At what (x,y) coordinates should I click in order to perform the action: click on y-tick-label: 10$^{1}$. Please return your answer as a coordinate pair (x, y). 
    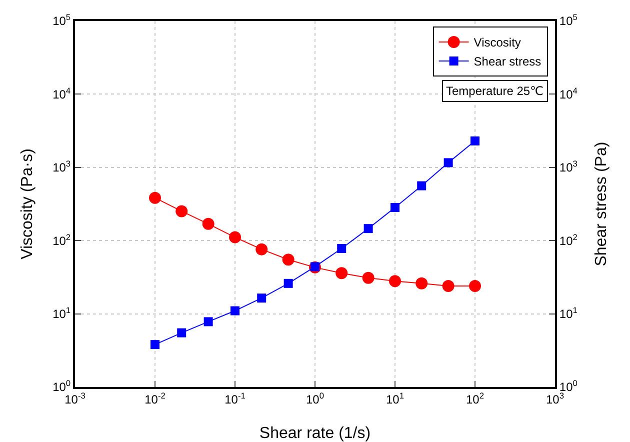
    Looking at the image, I should click on (568, 312).